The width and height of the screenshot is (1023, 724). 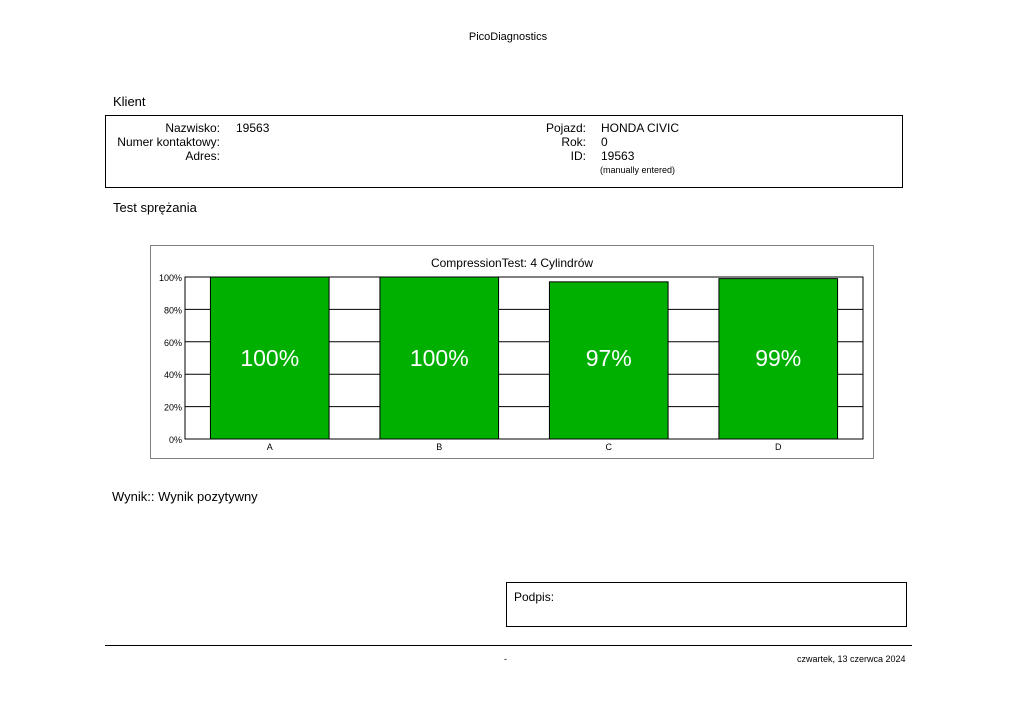 What do you see at coordinates (534, 597) in the screenshot?
I see `signature-label: Podpis:` at bounding box center [534, 597].